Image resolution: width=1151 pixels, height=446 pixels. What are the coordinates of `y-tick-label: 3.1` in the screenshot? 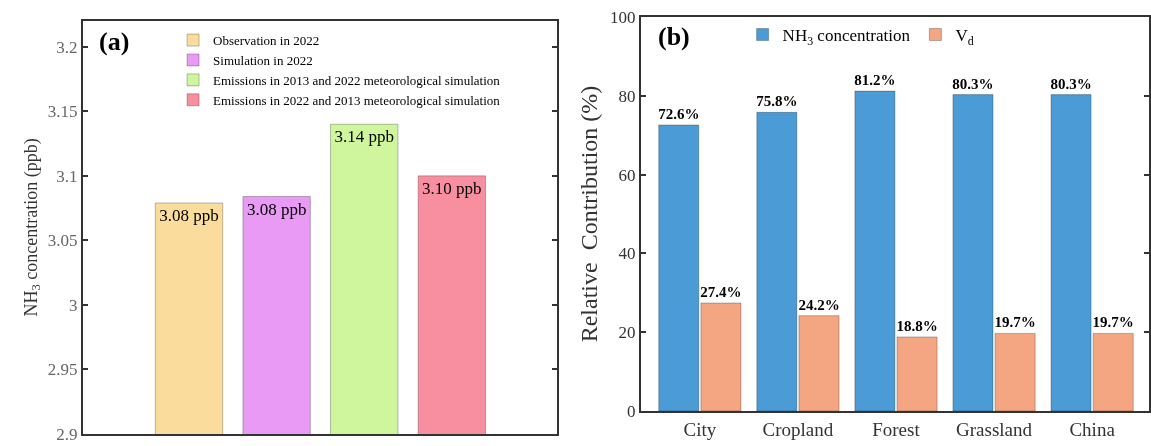 It's located at (67, 176).